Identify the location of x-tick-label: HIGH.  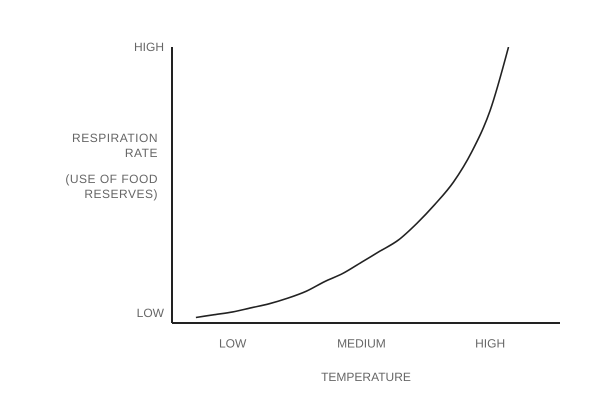
(490, 343).